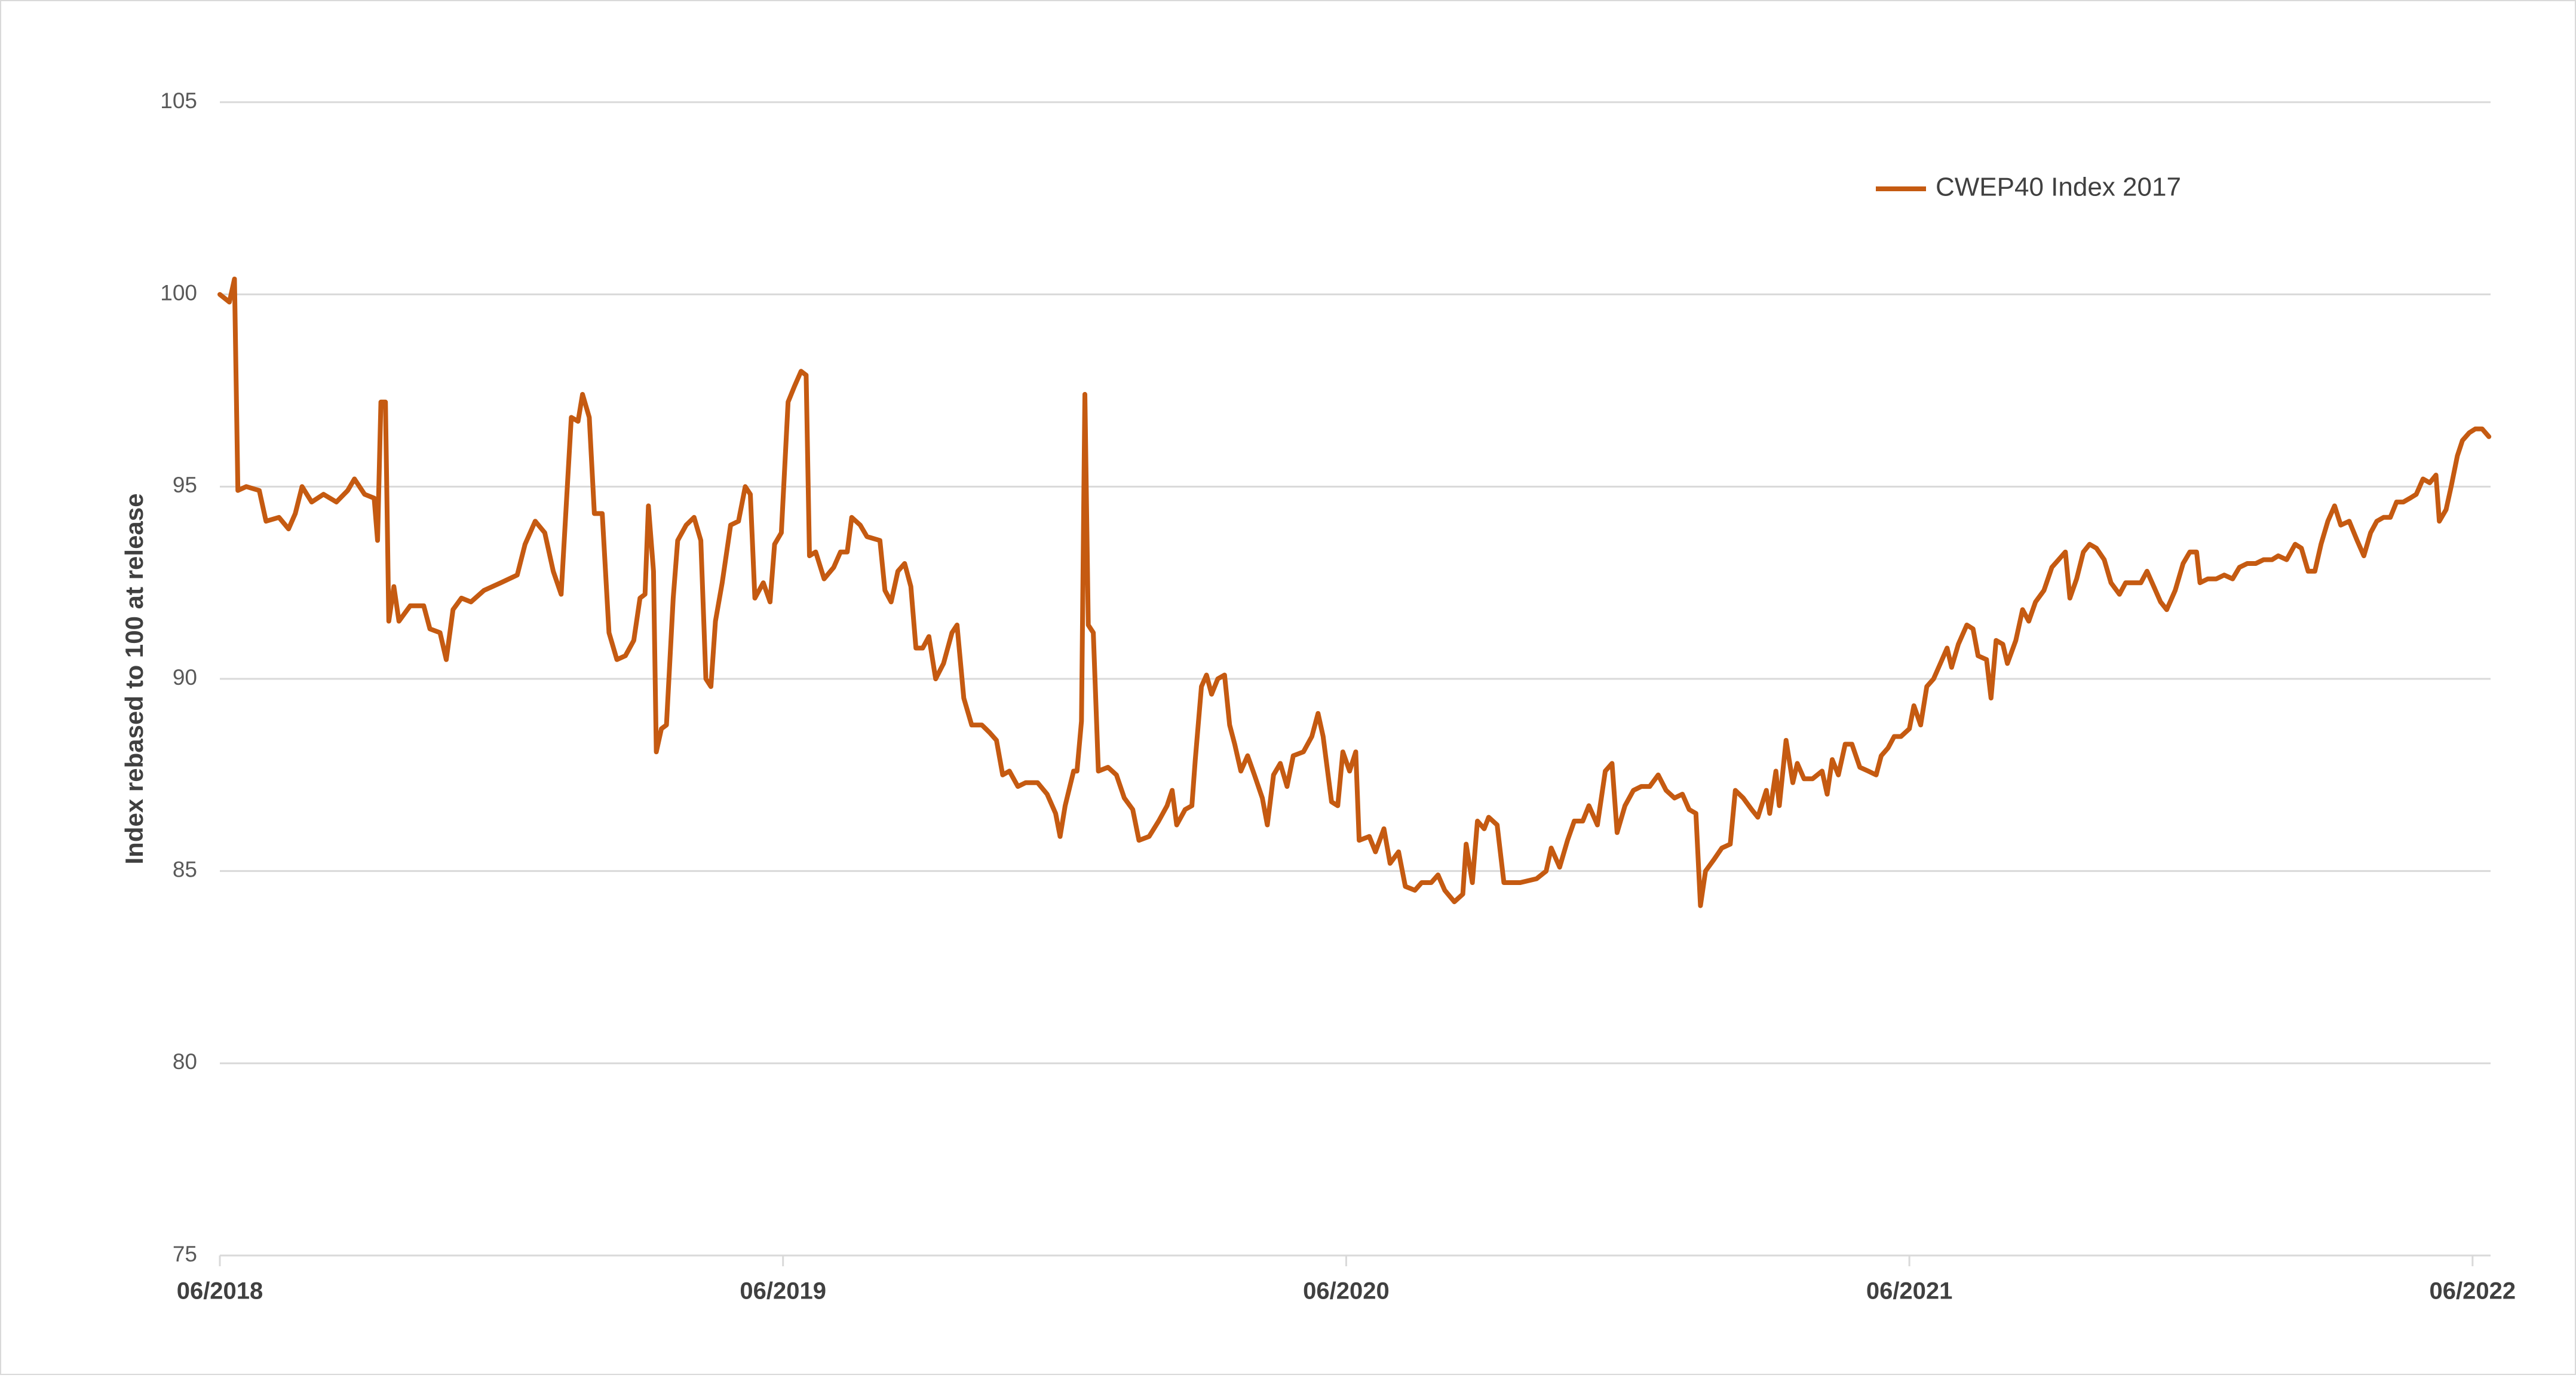  What do you see at coordinates (185, 1061) in the screenshot?
I see `y-tick-label: 80` at bounding box center [185, 1061].